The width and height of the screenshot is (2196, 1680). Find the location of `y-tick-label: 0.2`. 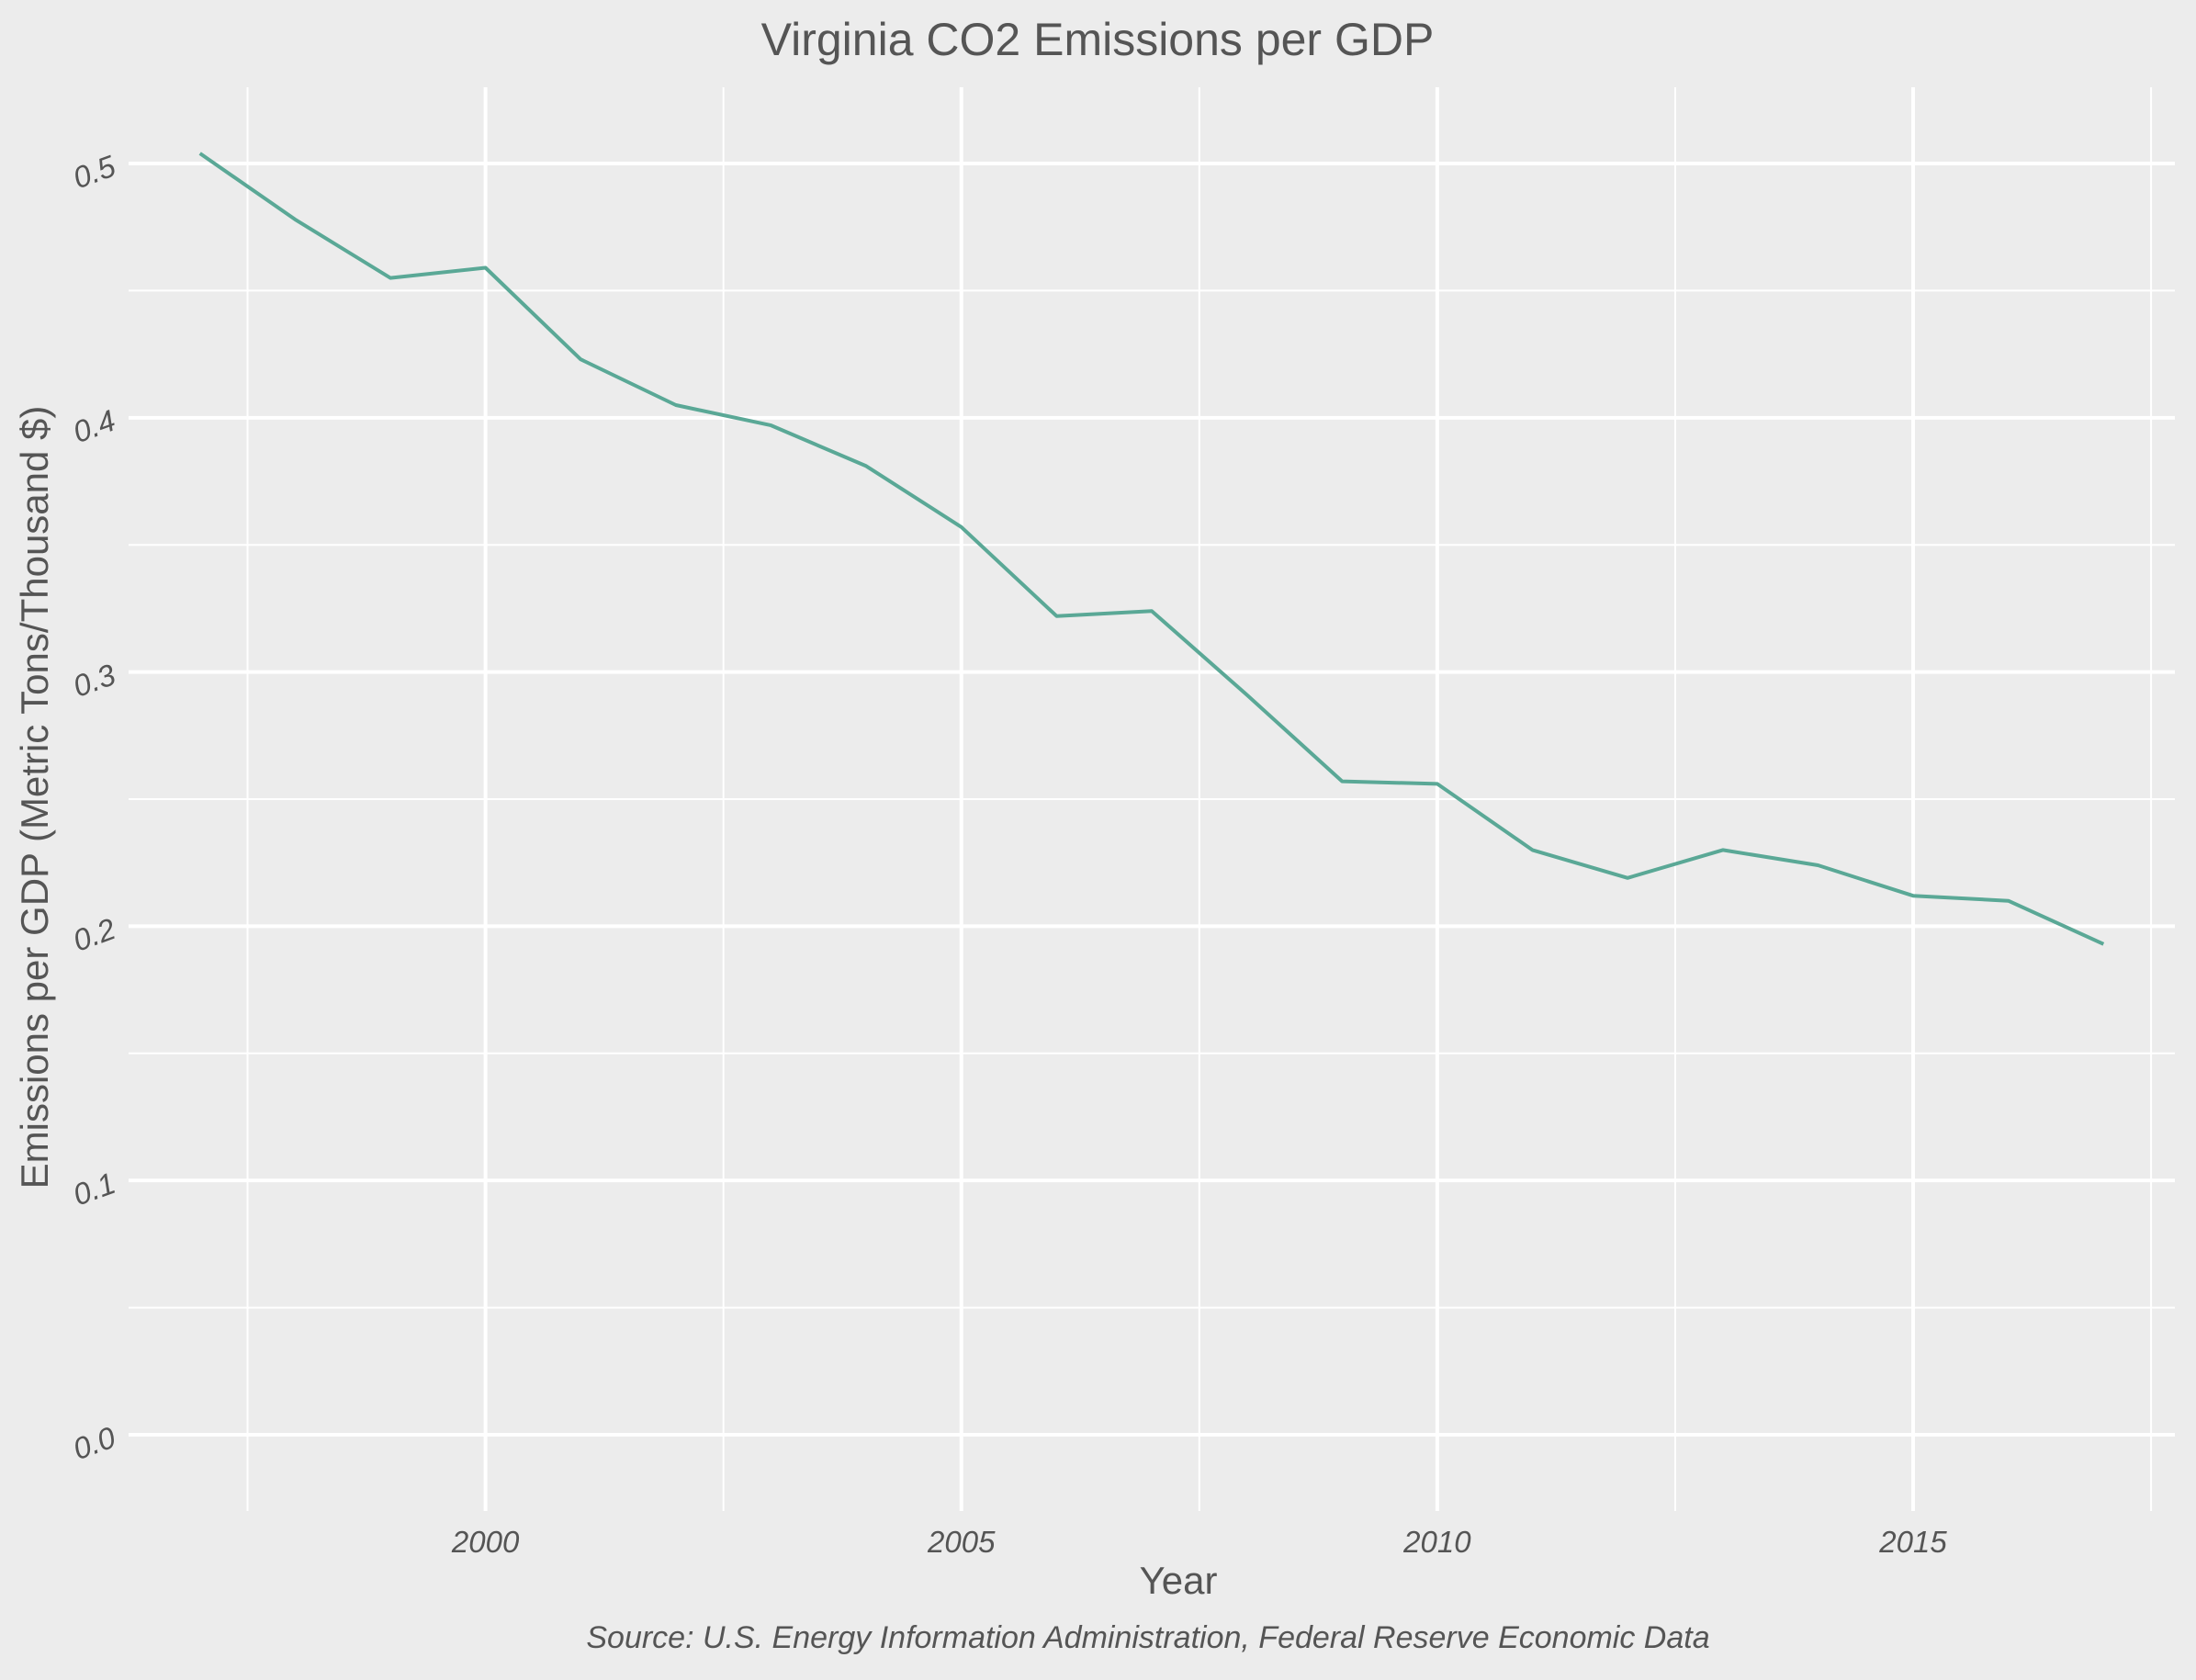

y-tick-label: 0.2 is located at coordinates (94, 934).